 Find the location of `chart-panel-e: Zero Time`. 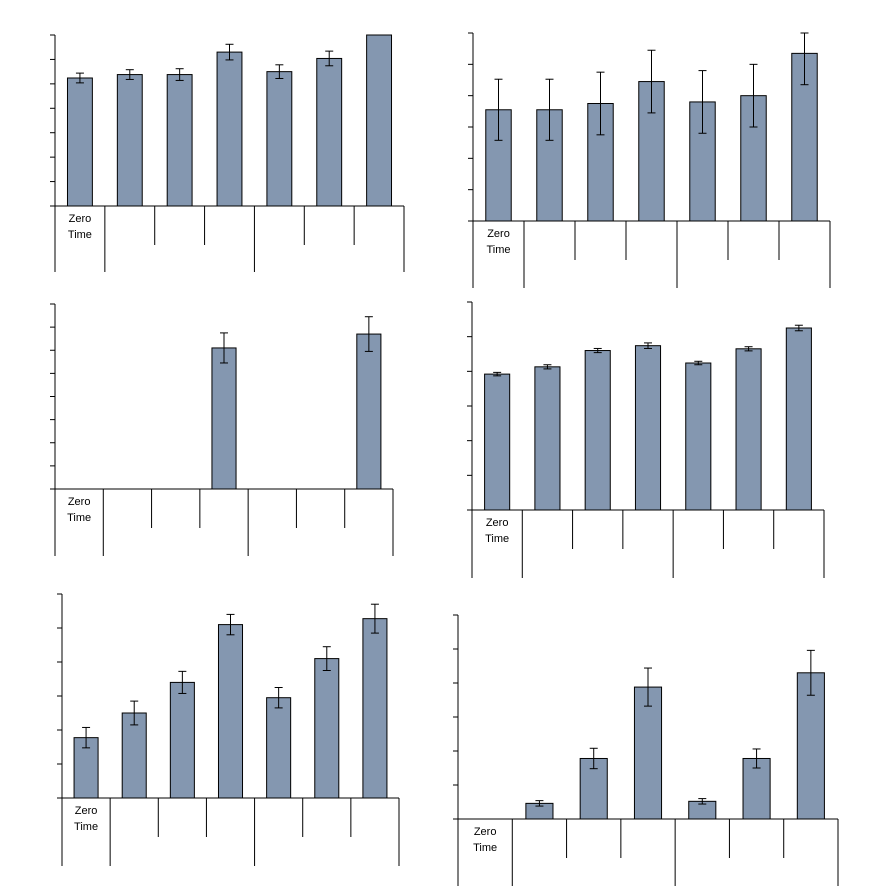

chart-panel-e: Zero Time is located at coordinates (228, 729).